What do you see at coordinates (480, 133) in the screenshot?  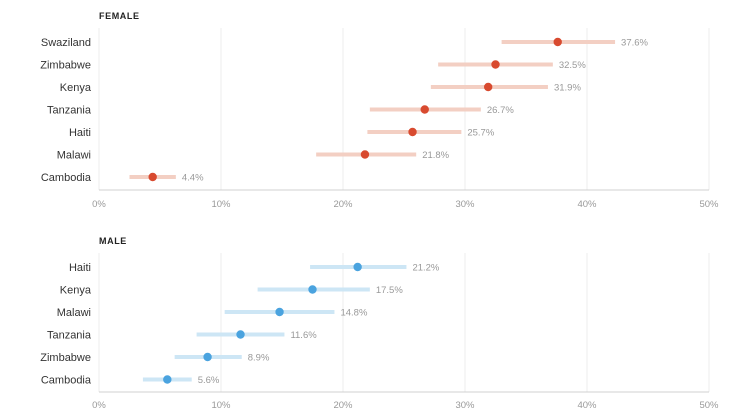 I see `female-value-label-haiti: 25.7%` at bounding box center [480, 133].